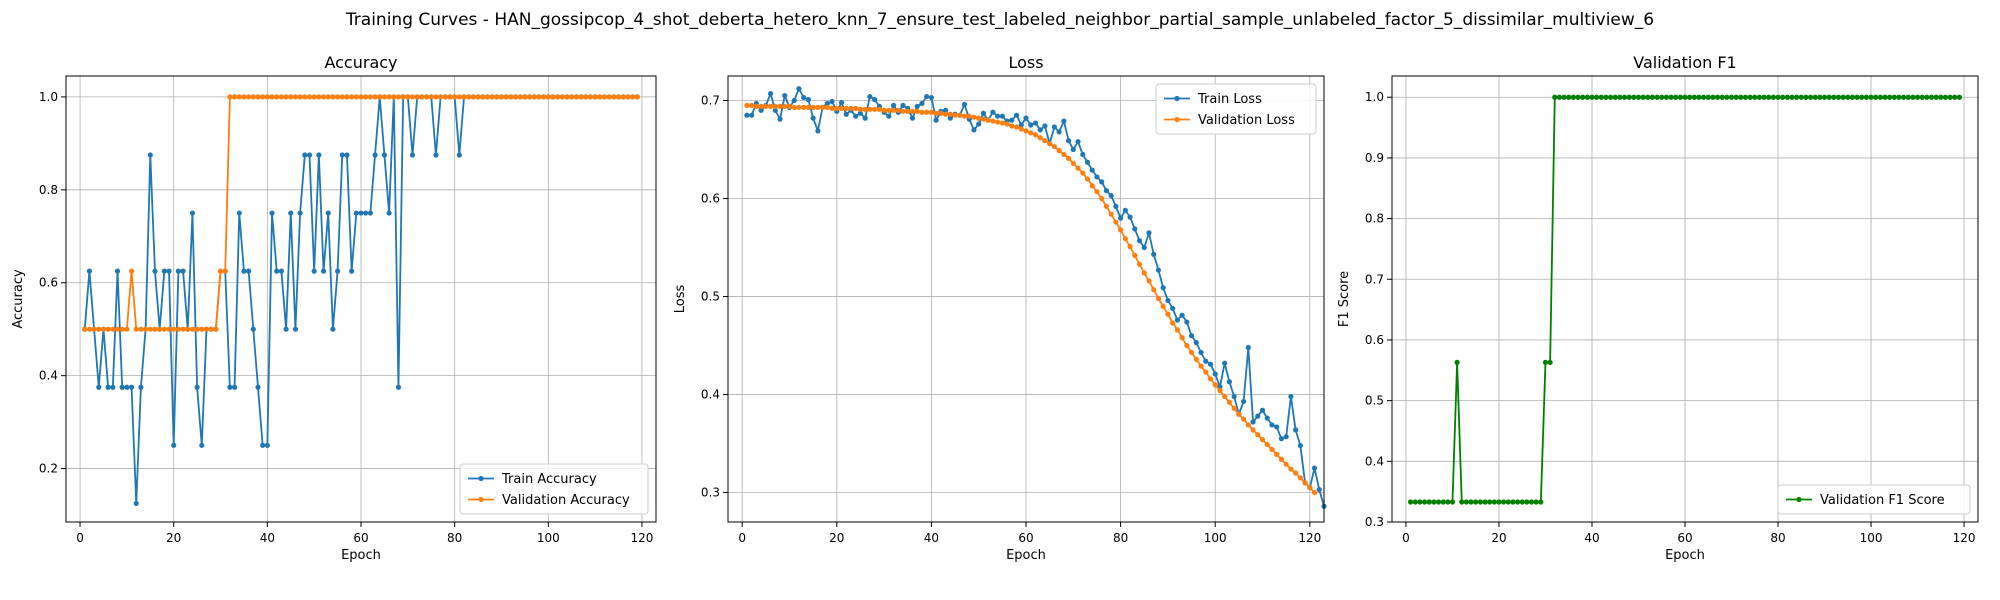 The image size is (2000, 600). What do you see at coordinates (48, 190) in the screenshot?
I see `y-tick-label: 0.8` at bounding box center [48, 190].